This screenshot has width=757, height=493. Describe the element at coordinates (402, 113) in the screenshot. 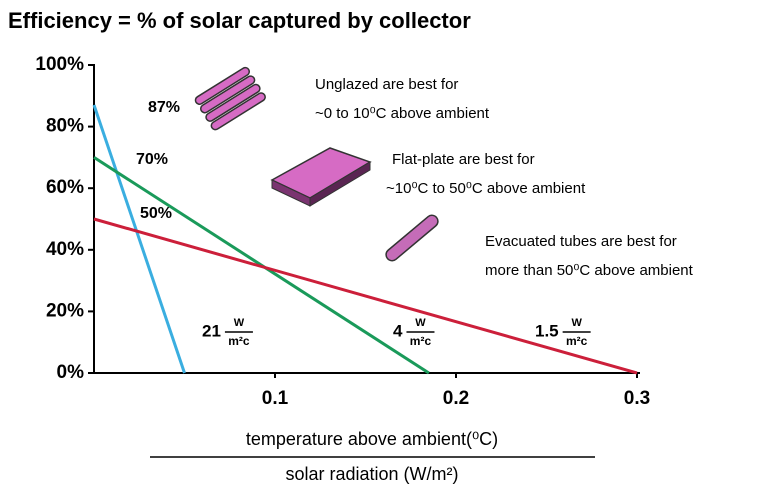

I see `note: ~0 to 10⁰C above ambient` at that location.